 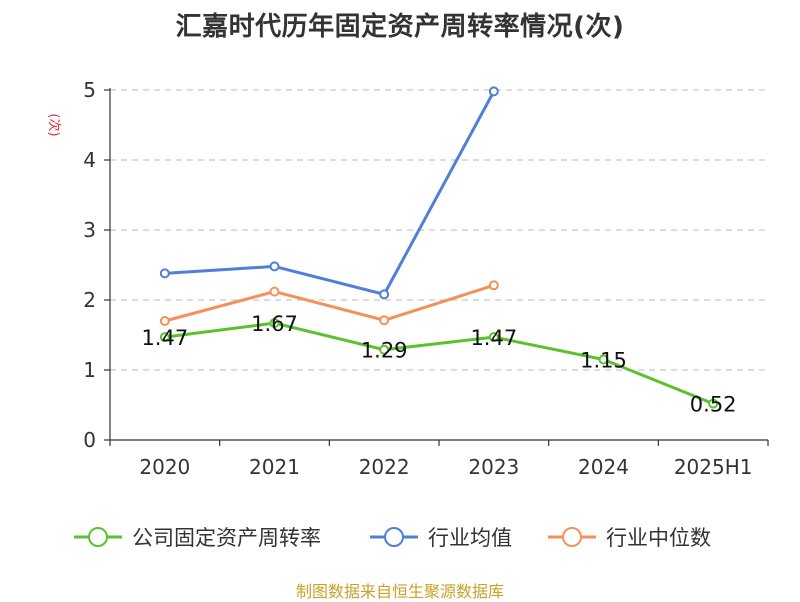 I want to click on data-label: 1.29, so click(x=384, y=351).